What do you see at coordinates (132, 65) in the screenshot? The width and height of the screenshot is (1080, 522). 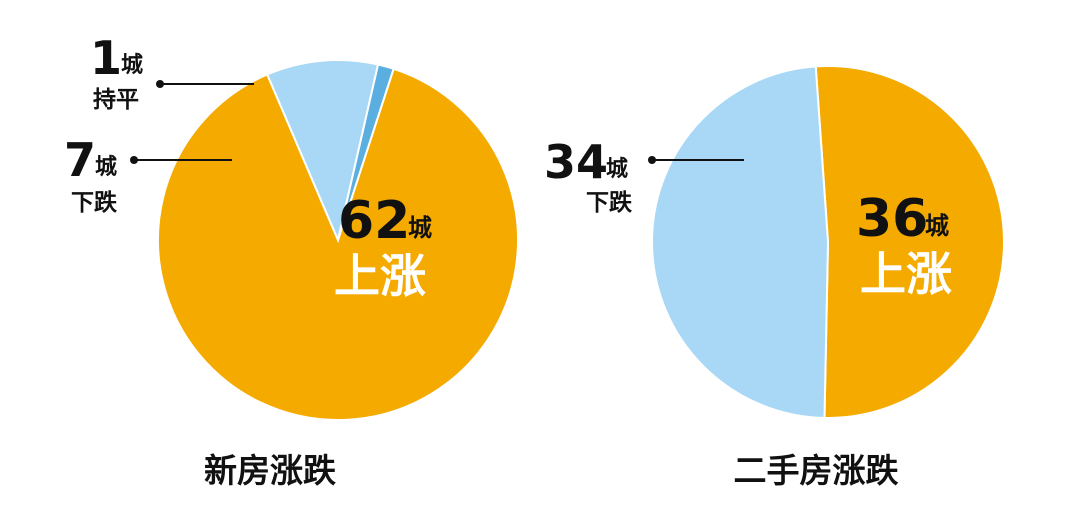 I see `new-home-flat-unit: 城` at bounding box center [132, 65].